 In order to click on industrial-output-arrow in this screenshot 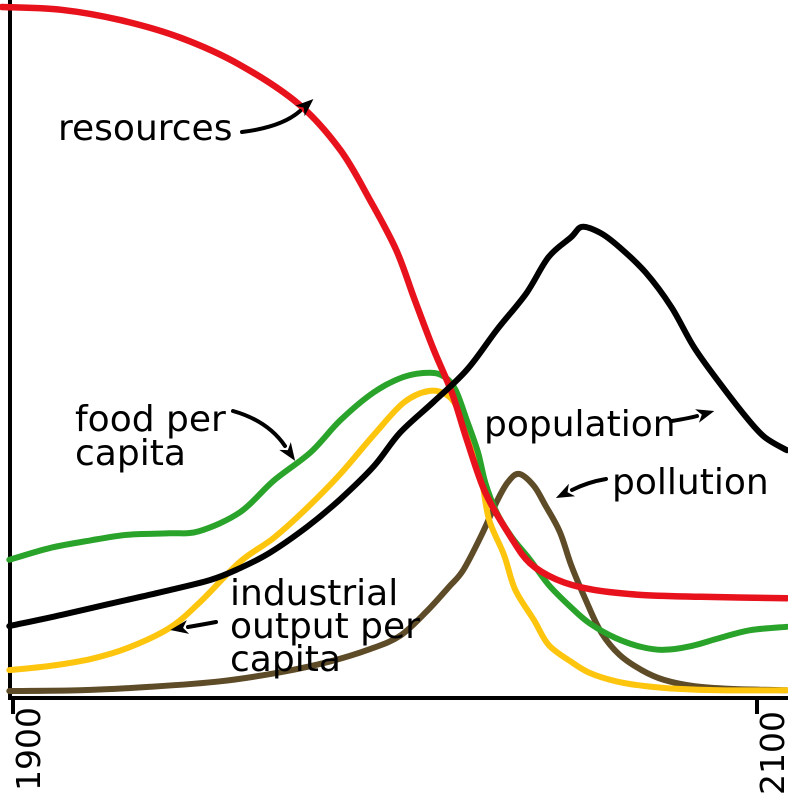, I will do `click(194, 627)`.